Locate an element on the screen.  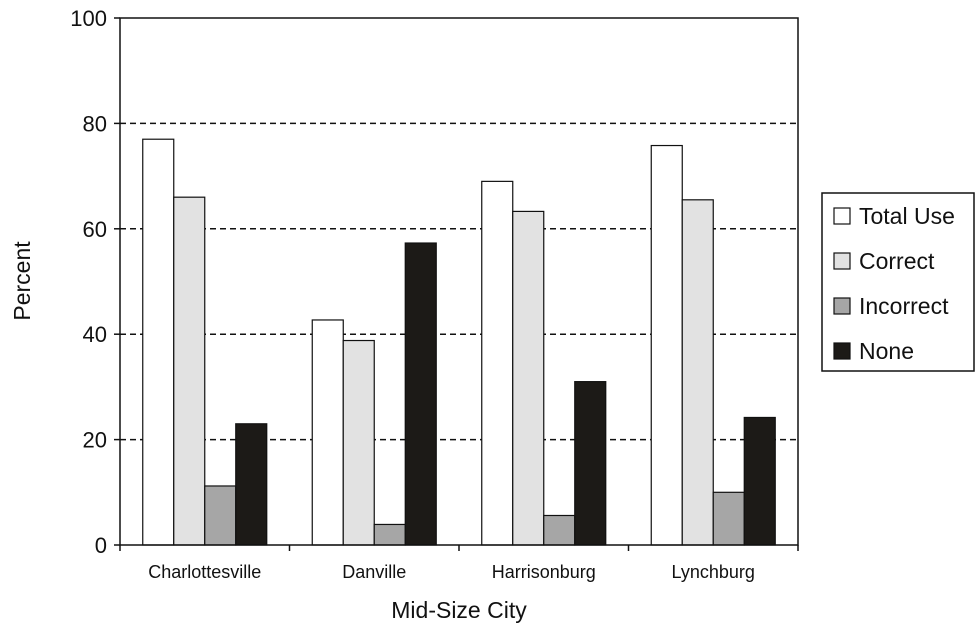
legend-label: None is located at coordinates (886, 351).